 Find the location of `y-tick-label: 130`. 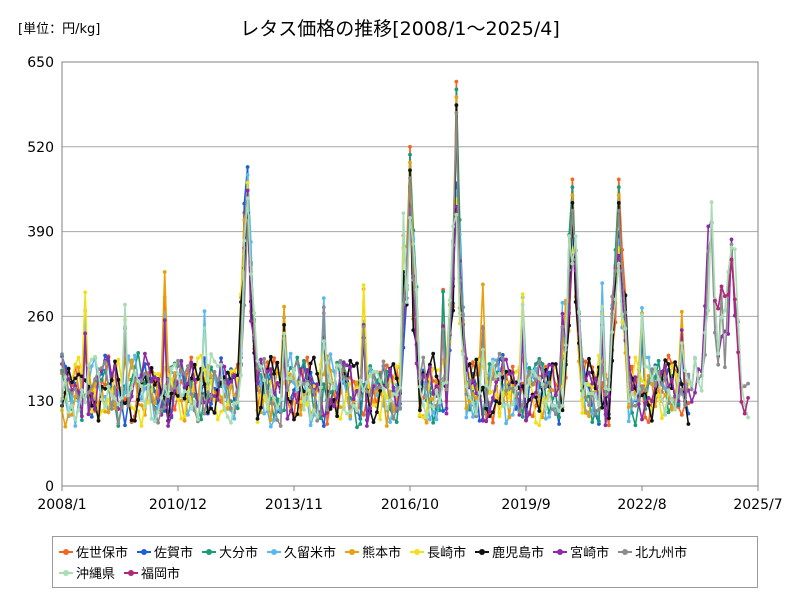

y-tick-label: 130 is located at coordinates (40, 402).